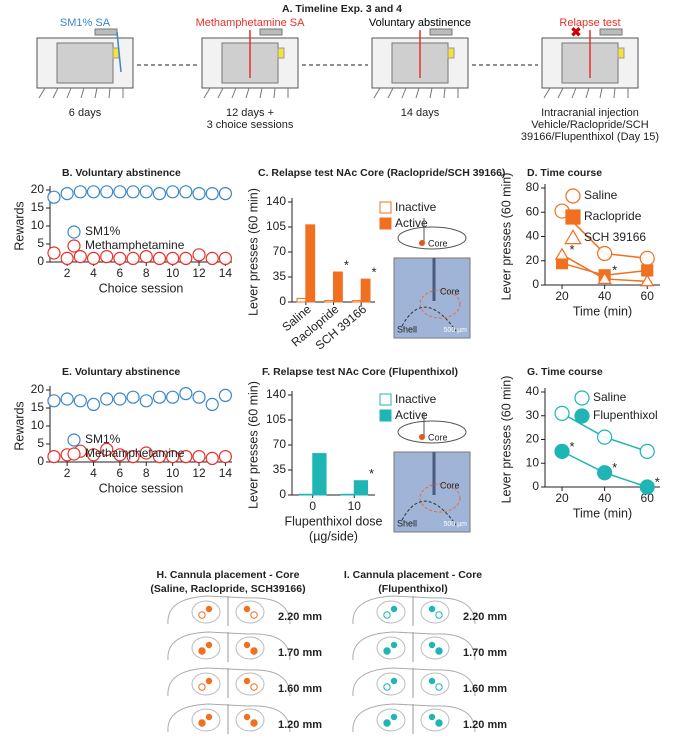 The width and height of the screenshot is (685, 747). I want to click on x-tick-label: 0, so click(312, 506).